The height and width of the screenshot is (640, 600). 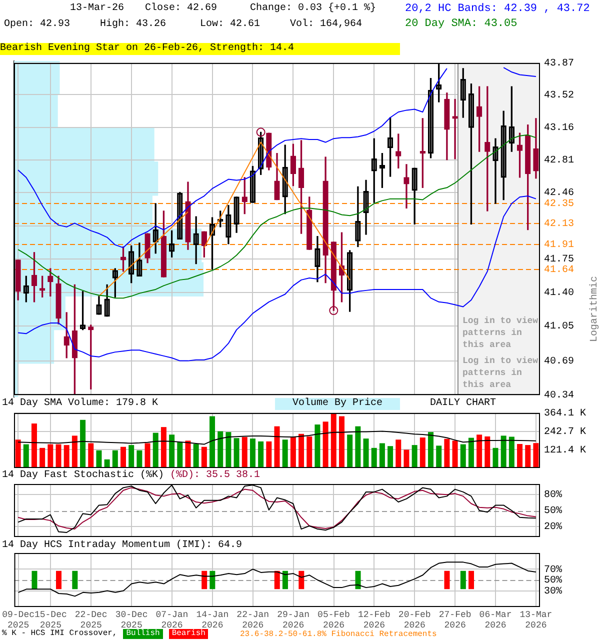 What do you see at coordinates (97, 9) in the screenshot?
I see `text: 13-Mar-26` at bounding box center [97, 9].